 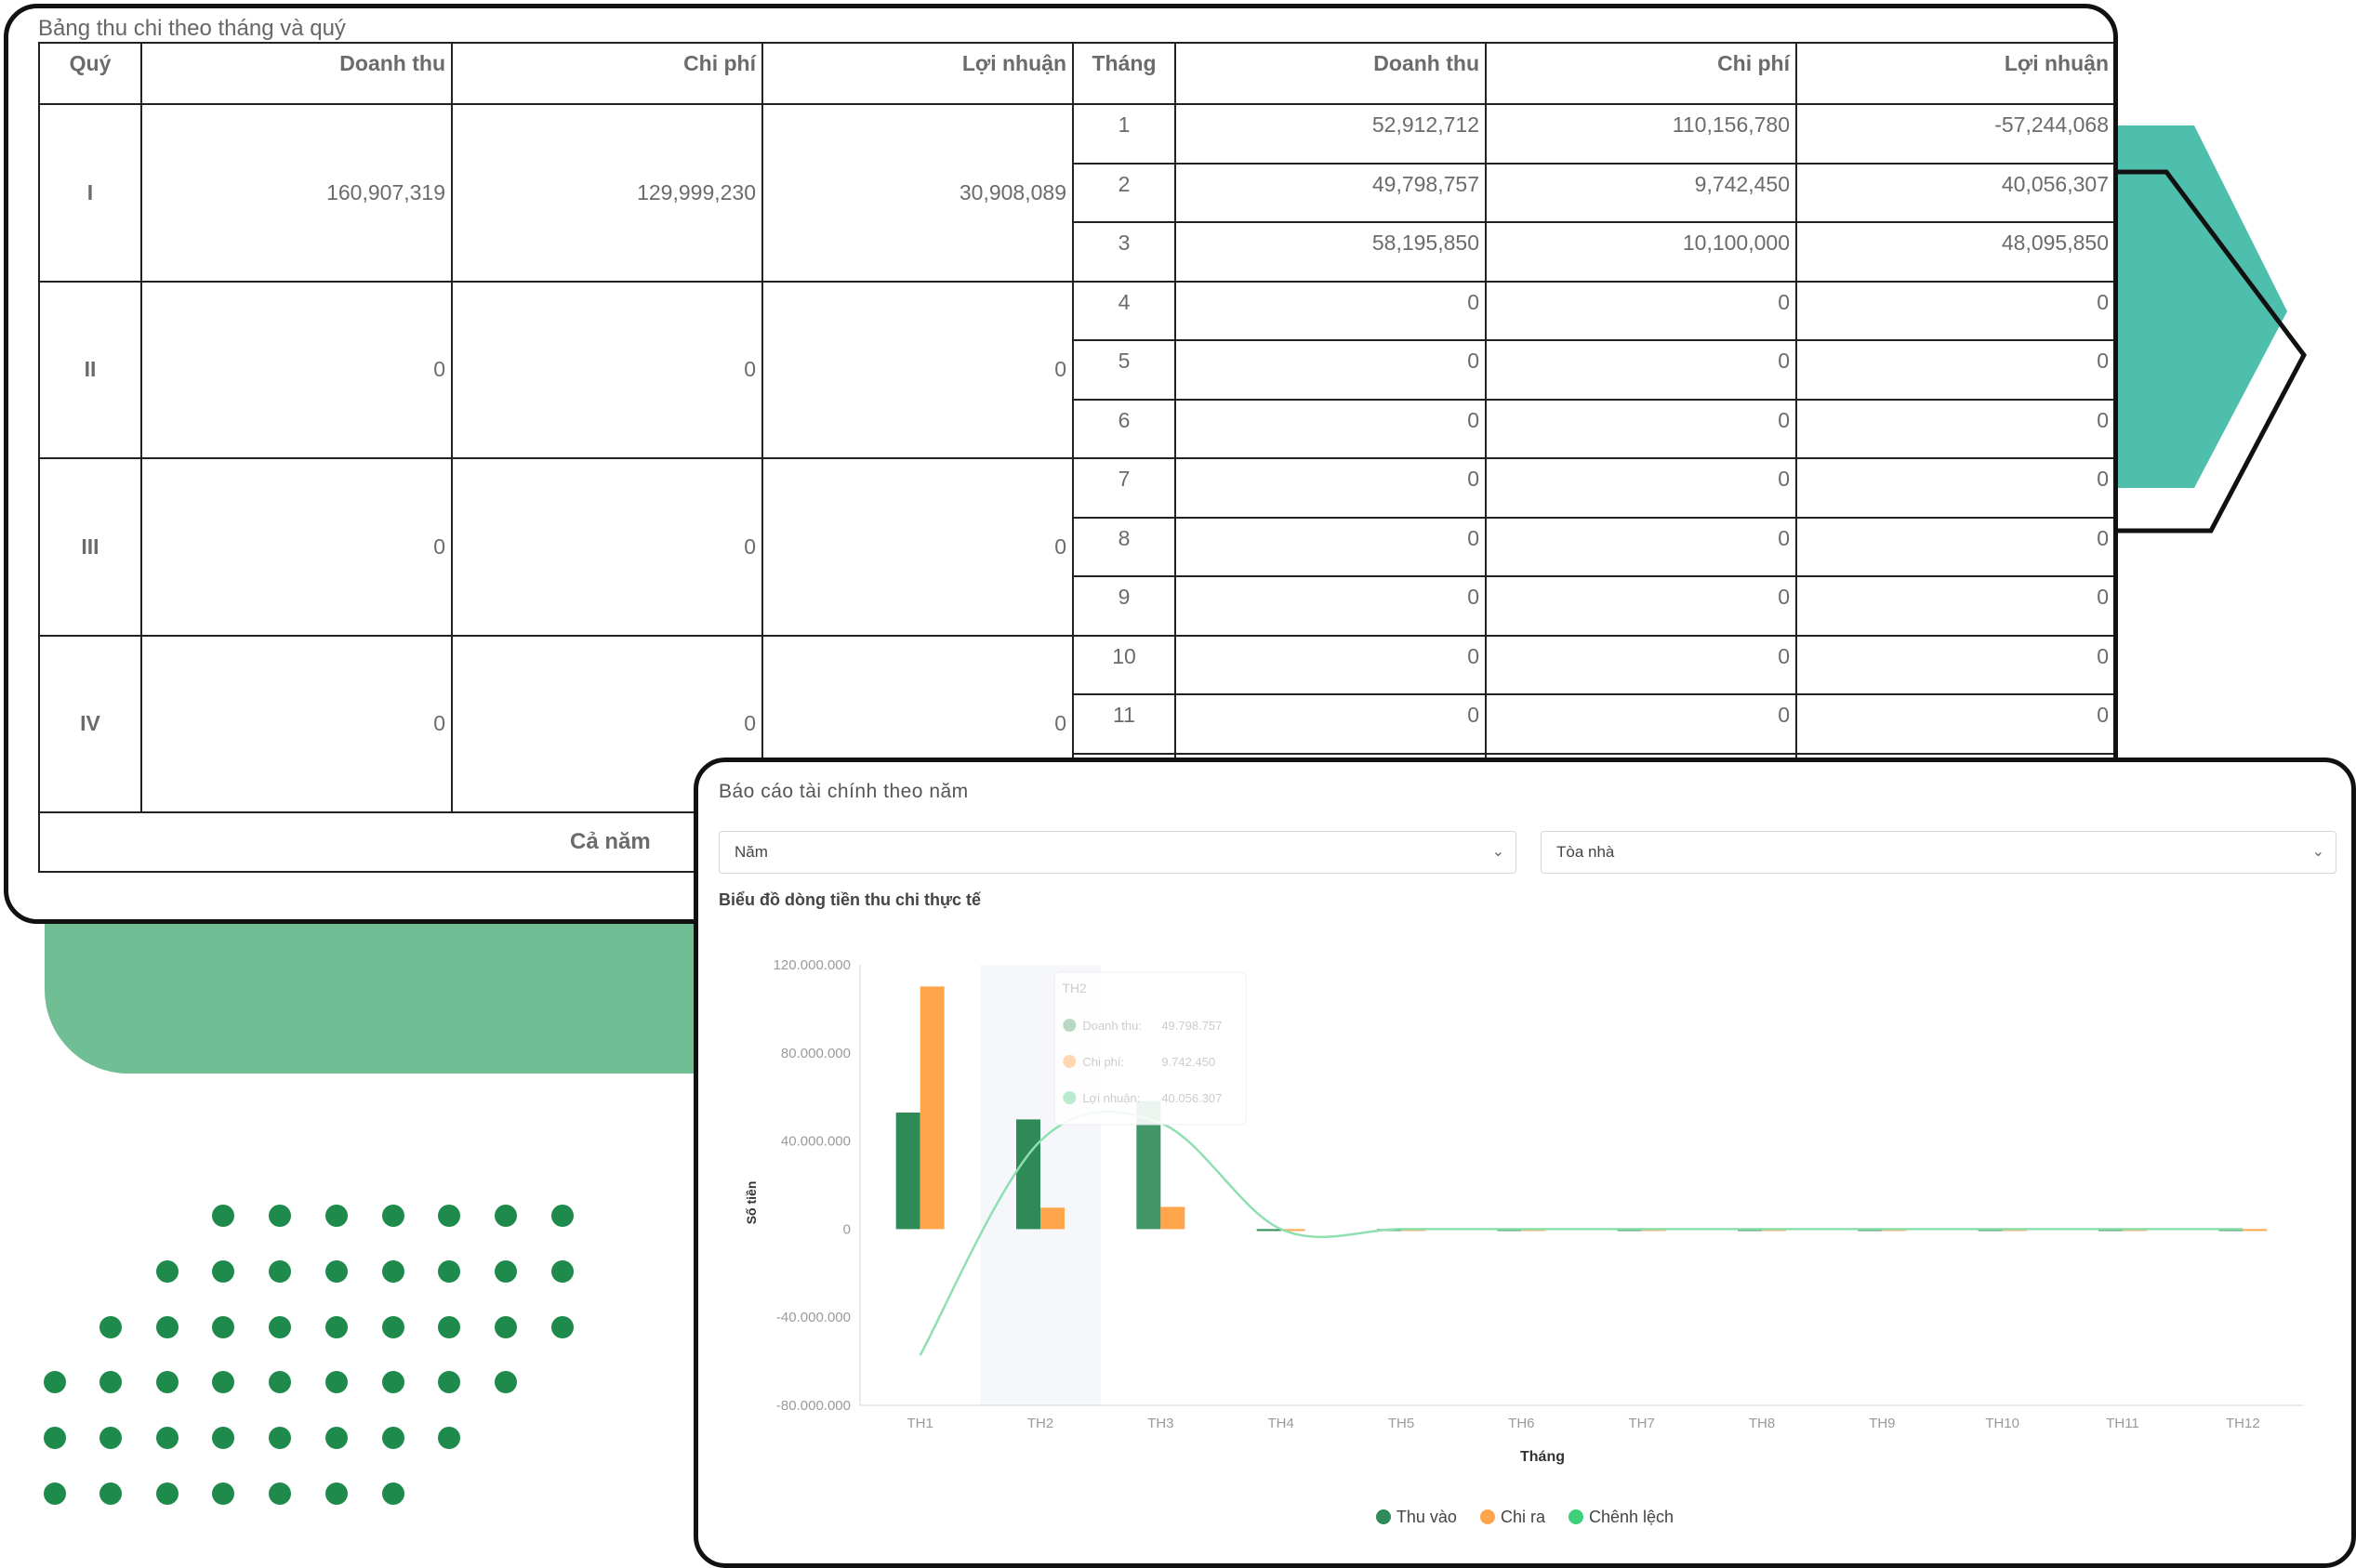 What do you see at coordinates (607, 73) in the screenshot?
I see `header-quarter-cost: Chi phí` at bounding box center [607, 73].